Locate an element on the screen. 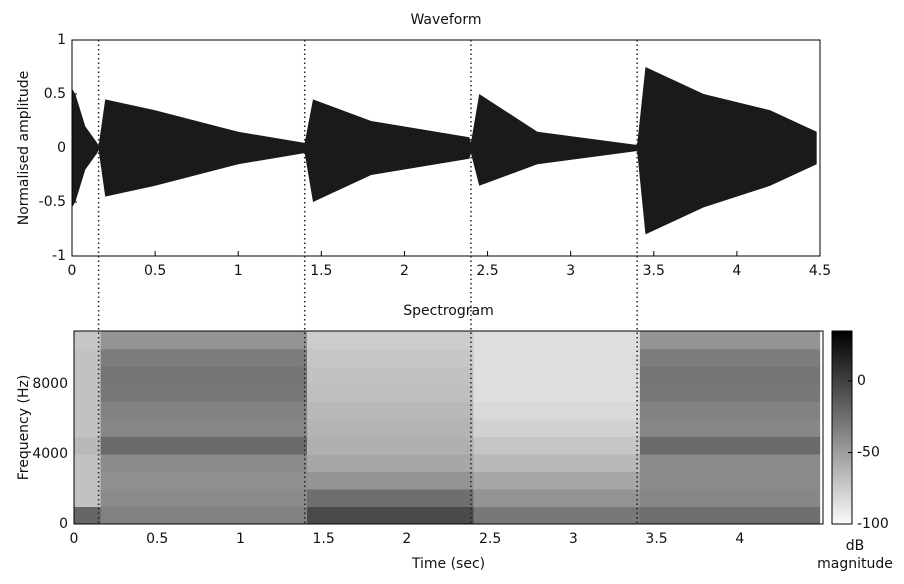  colorbar-tick-label: 0 is located at coordinates (861, 381).